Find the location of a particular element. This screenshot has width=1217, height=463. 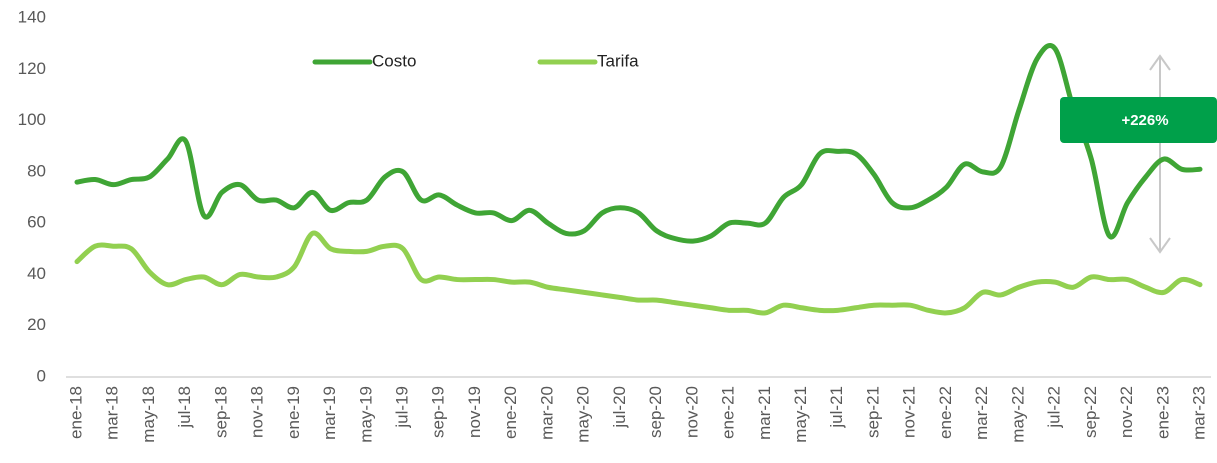

y-tick-label: 20 is located at coordinates (36, 324).